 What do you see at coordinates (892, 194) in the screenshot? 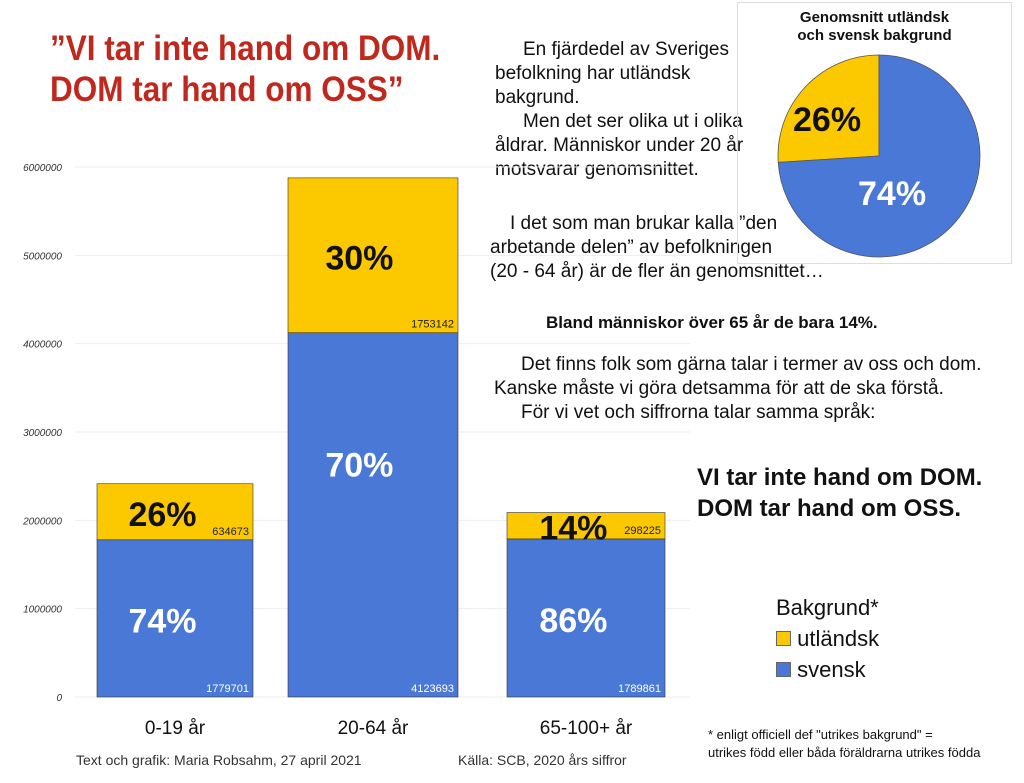
I see `pie-label-svensk: 74%` at bounding box center [892, 194].